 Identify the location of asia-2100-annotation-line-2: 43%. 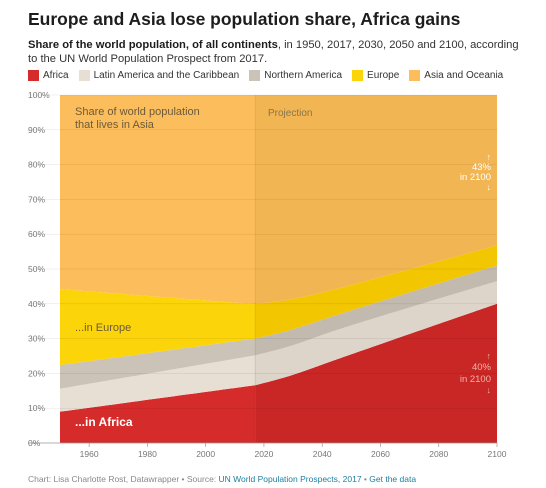
(482, 167).